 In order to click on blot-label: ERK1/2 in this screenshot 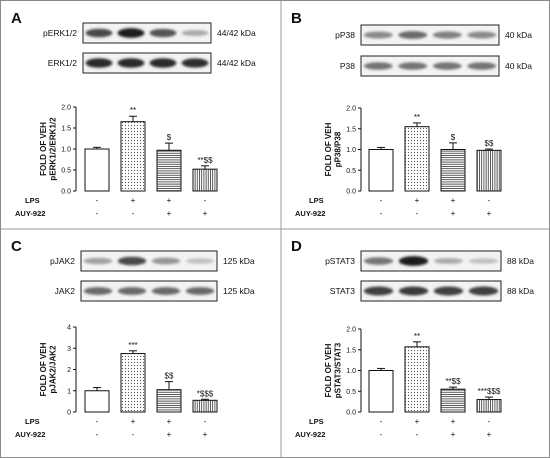, I will do `click(63, 63)`.